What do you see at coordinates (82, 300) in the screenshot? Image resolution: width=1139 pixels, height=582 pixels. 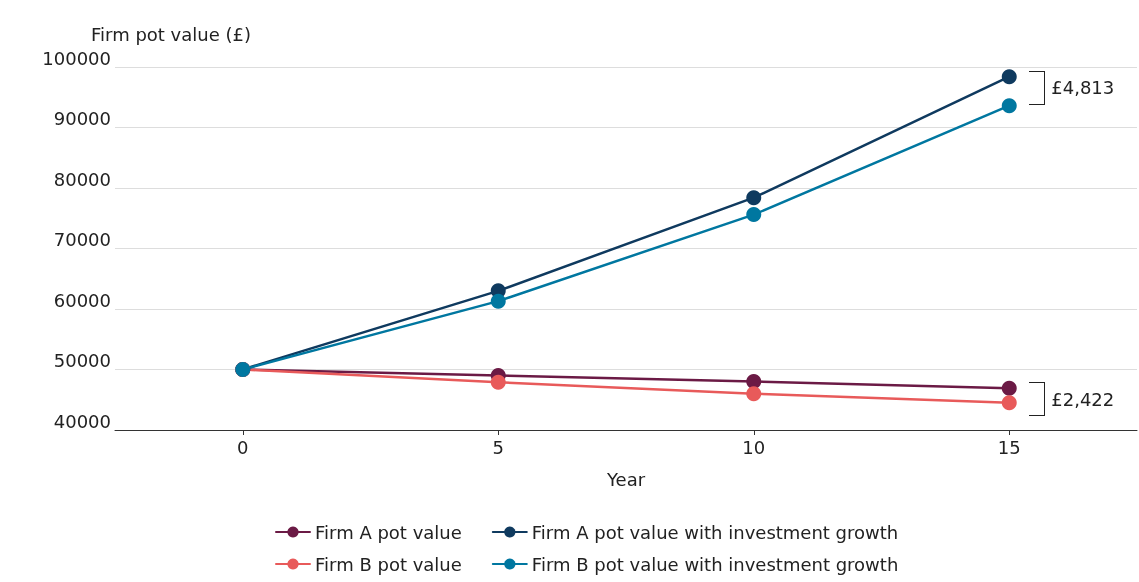 I see `y-tick-label: 60000` at bounding box center [82, 300].